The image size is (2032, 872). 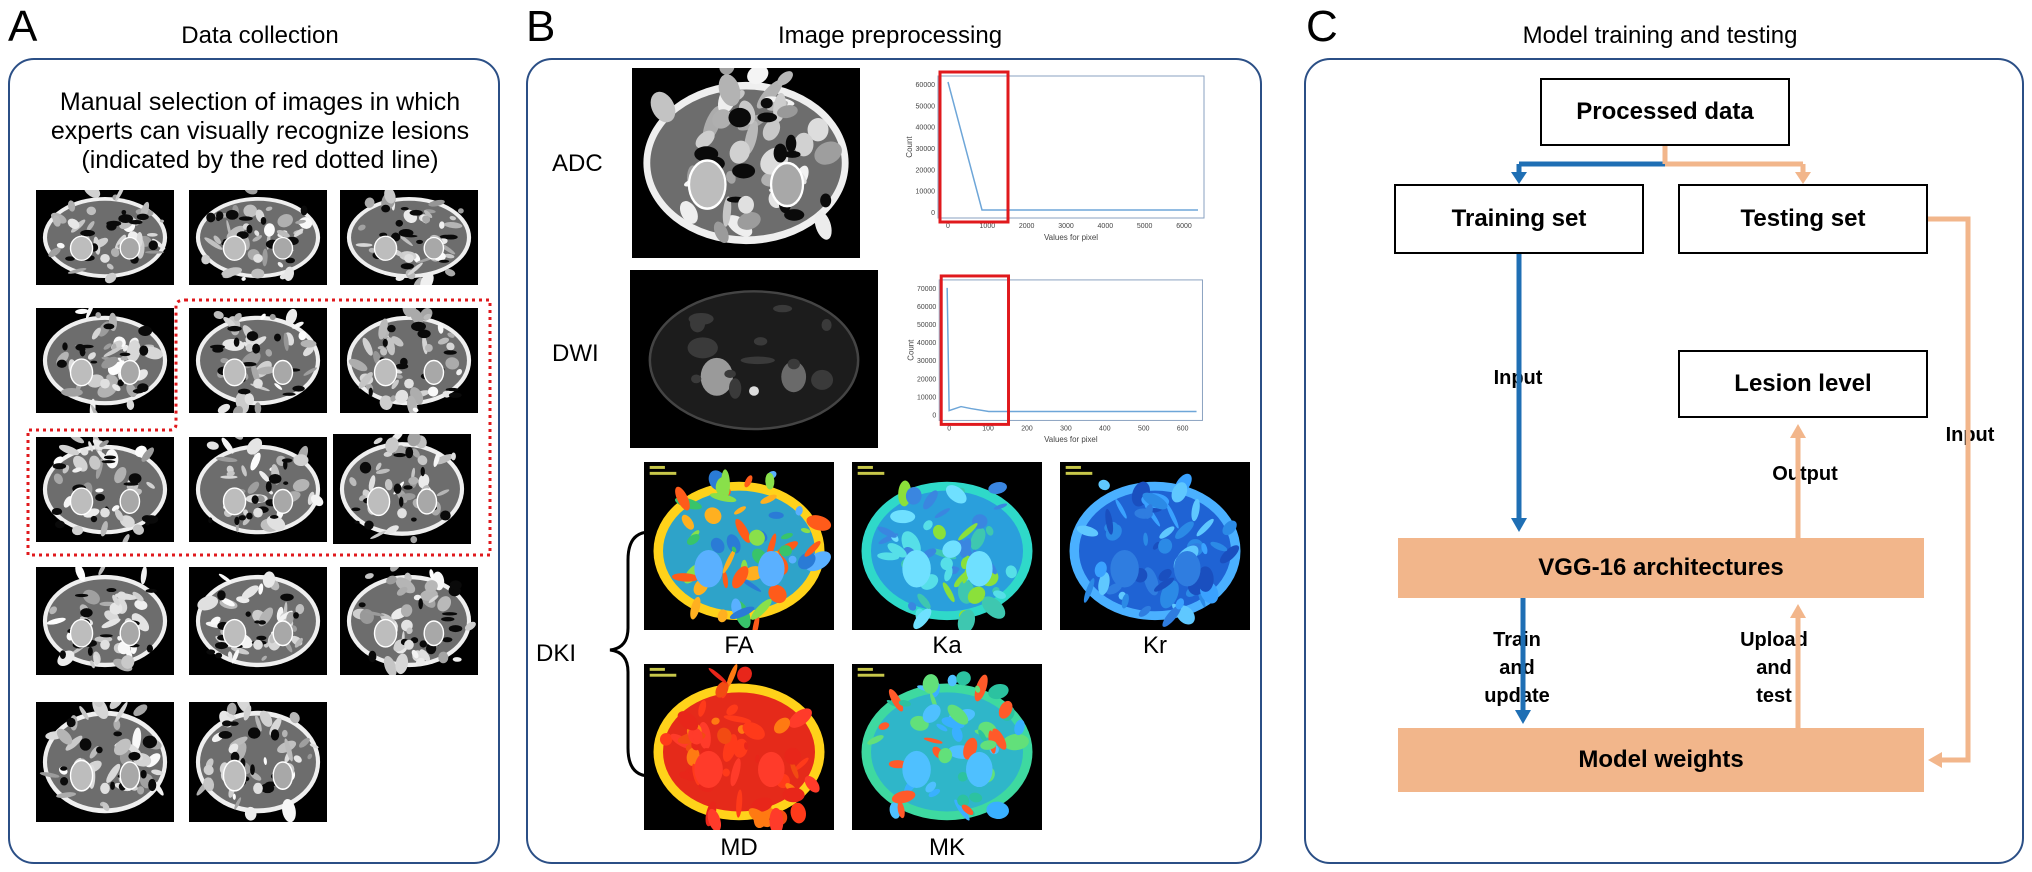 I want to click on histogram-xtick-label: 200, so click(x=1027, y=428).